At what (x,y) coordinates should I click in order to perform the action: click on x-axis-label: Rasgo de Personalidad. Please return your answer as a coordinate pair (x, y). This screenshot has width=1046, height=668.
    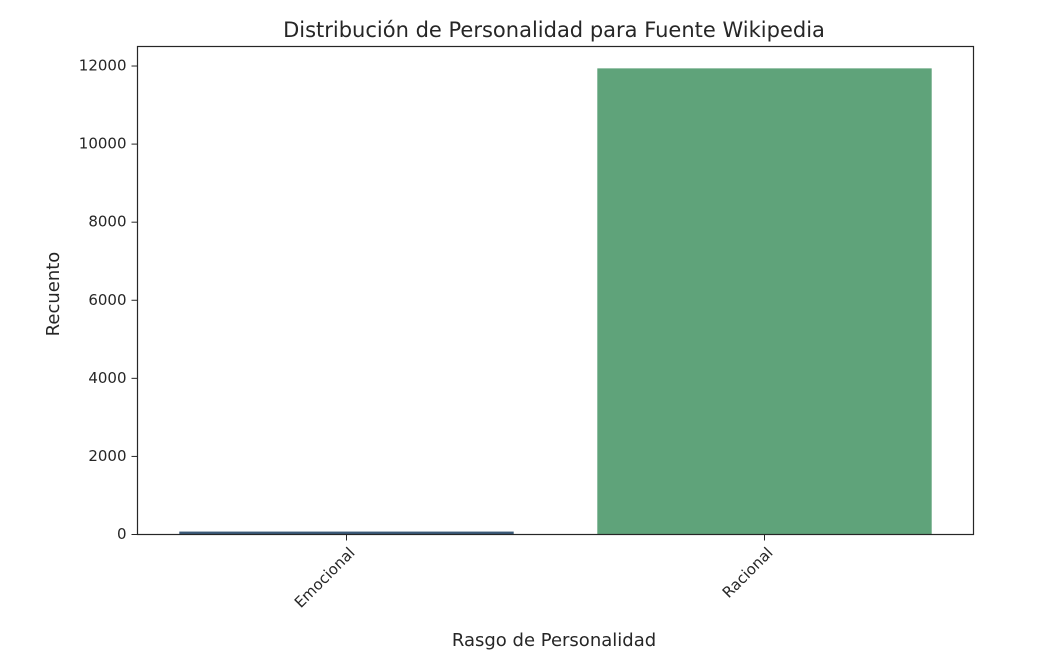
    Looking at the image, I should click on (554, 640).